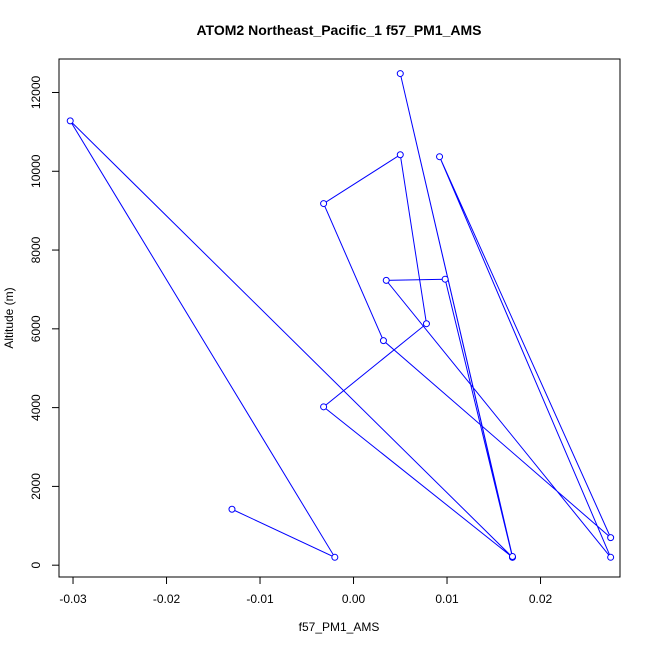 The width and height of the screenshot is (650, 650). I want to click on x-tick-label: -0.02, so click(167, 599).